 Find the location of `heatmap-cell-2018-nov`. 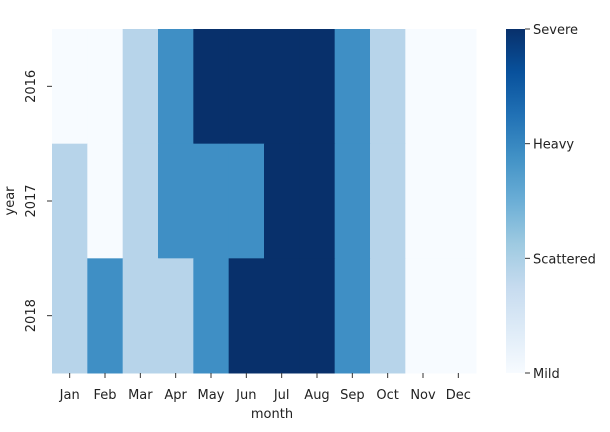

heatmap-cell-2018-nov is located at coordinates (423, 315).